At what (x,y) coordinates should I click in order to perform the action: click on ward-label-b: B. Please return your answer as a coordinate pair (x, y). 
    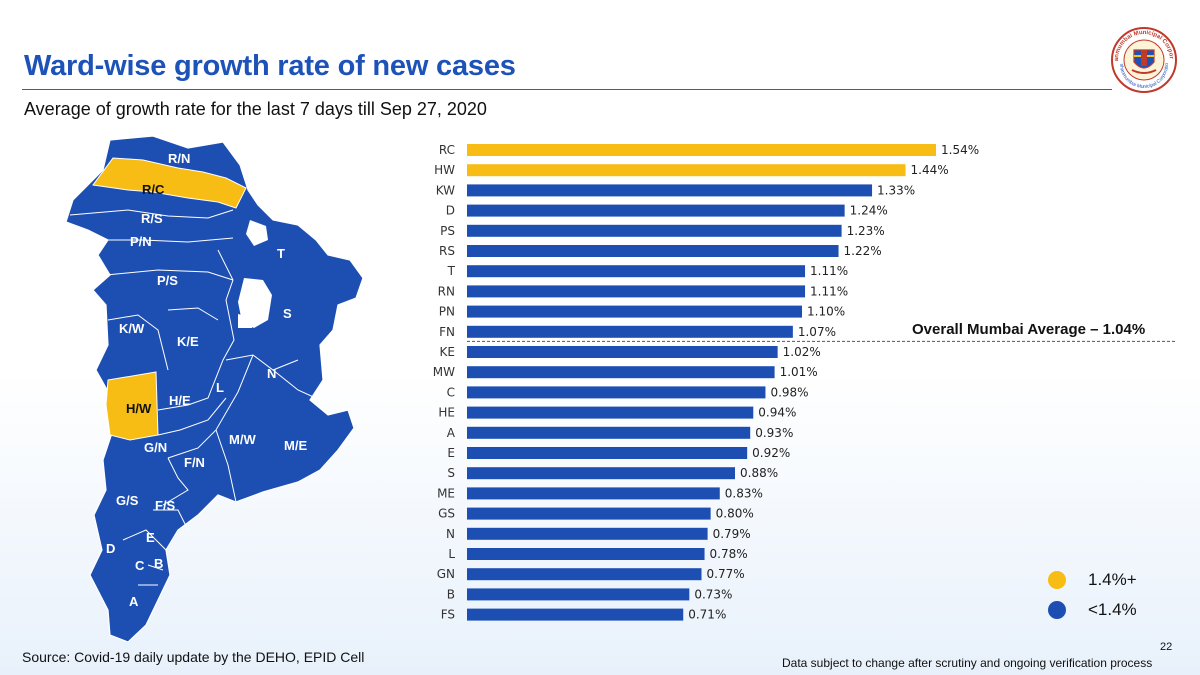
    Looking at the image, I should click on (158, 563).